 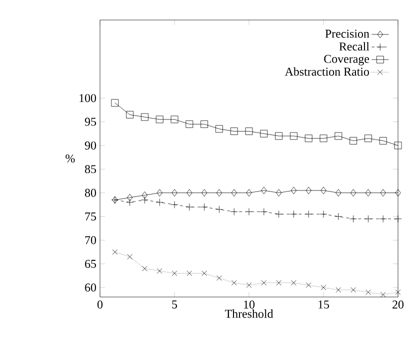 What do you see at coordinates (90, 216) in the screenshot?
I see `y-tick-label: 75` at bounding box center [90, 216].